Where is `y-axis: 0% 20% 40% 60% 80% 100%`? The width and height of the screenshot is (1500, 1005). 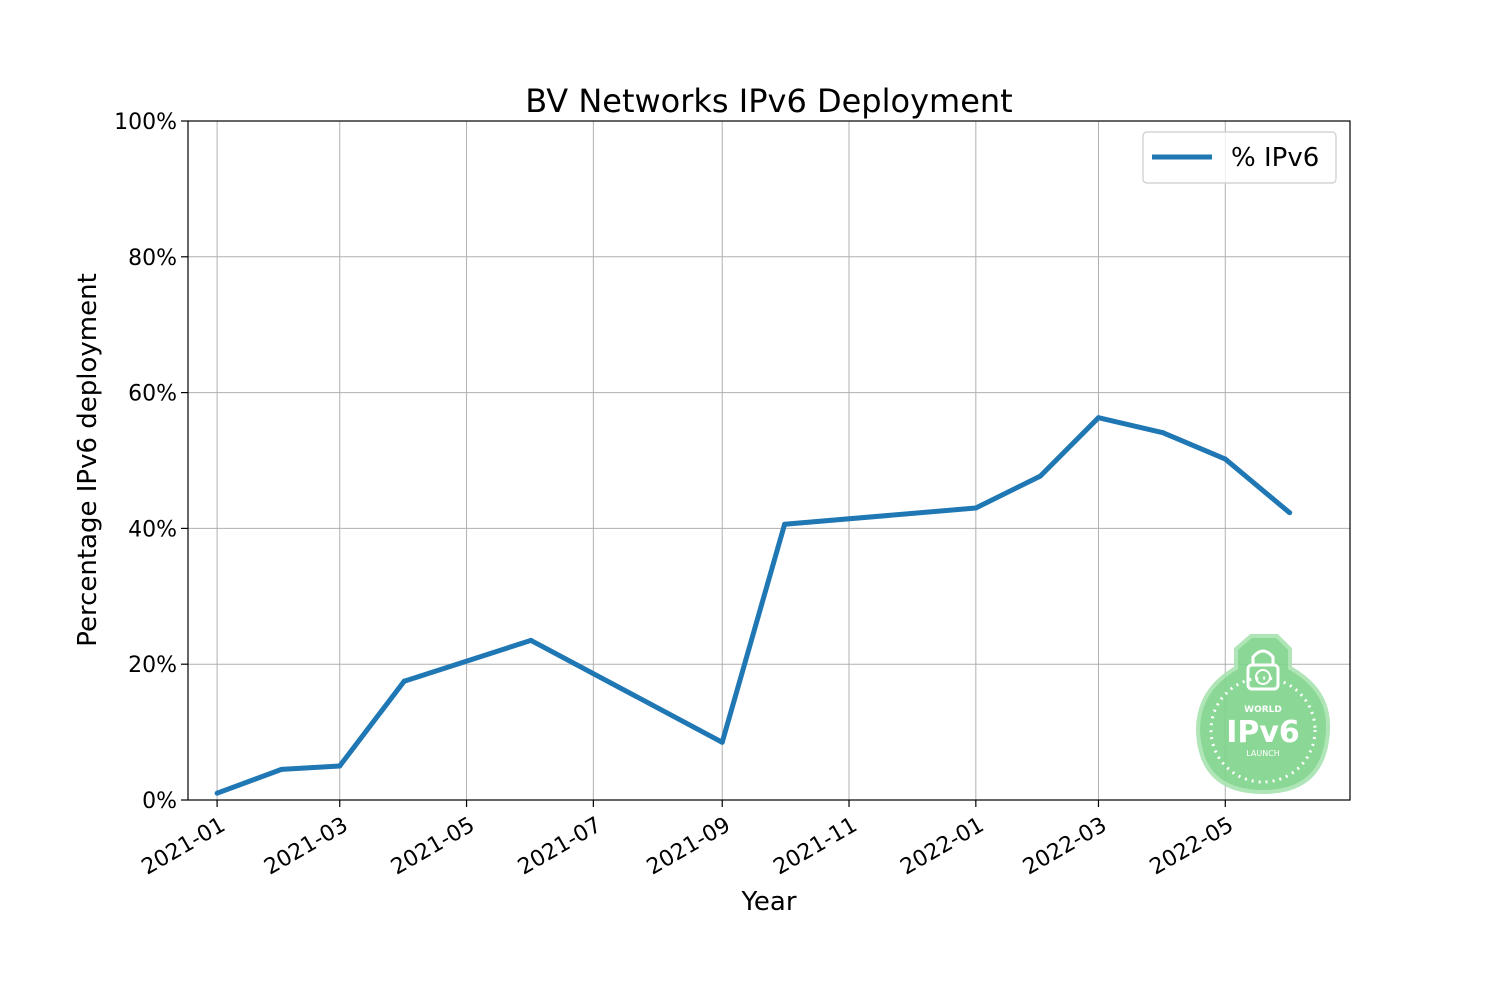
y-axis: 0% 20% 40% 60% 80% 100% is located at coordinates (151, 462).